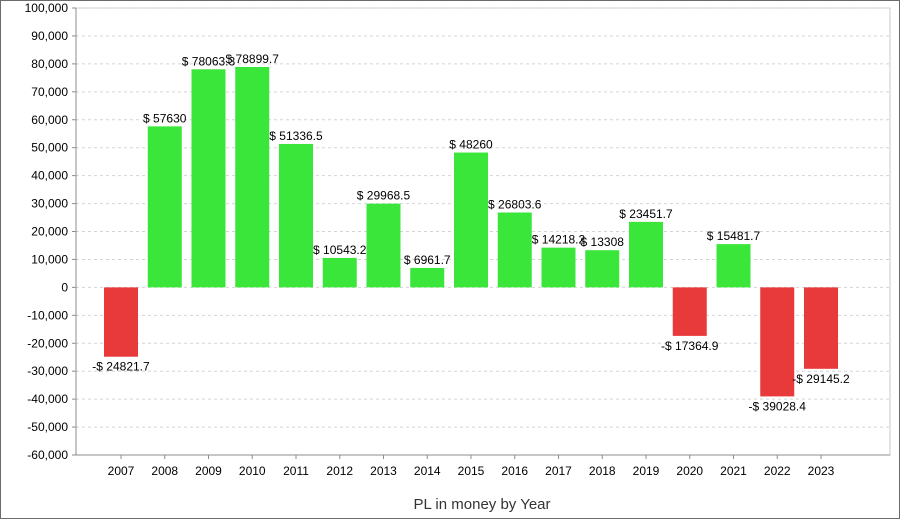 The image size is (900, 519). I want to click on data-label-2019: $ 23451.7, so click(646, 214).